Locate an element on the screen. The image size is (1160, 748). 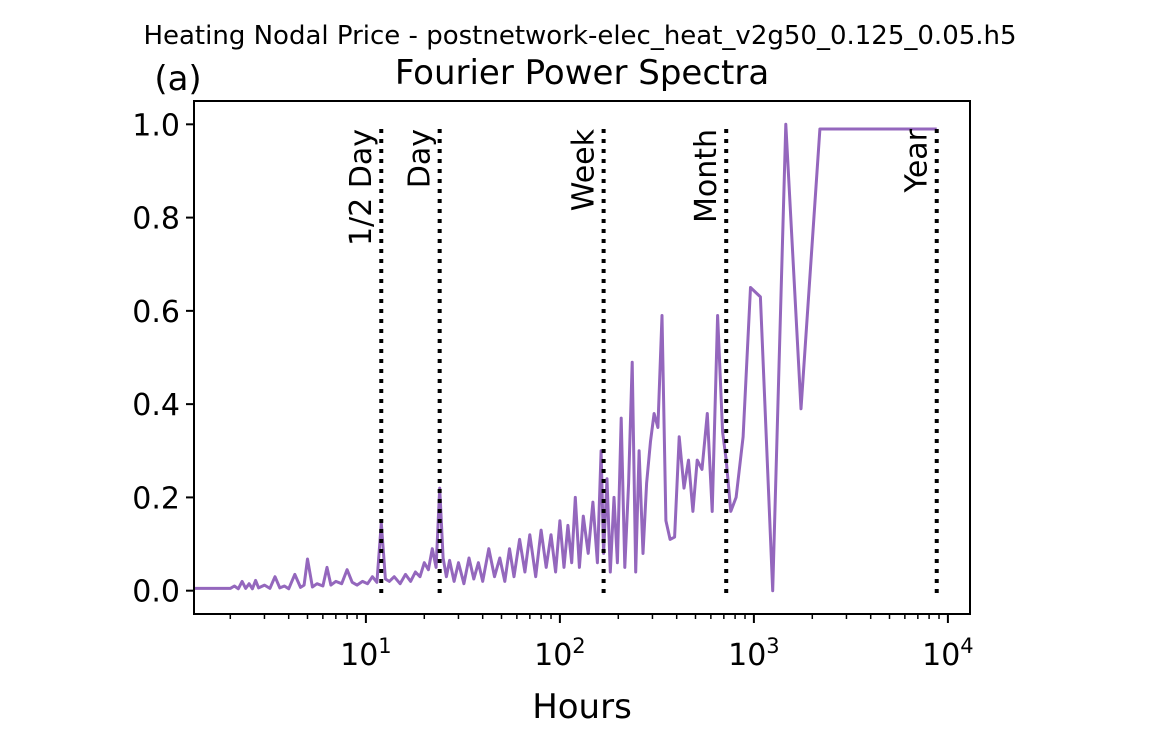
y-tick-label-3: 0.6 is located at coordinates (156, 312).